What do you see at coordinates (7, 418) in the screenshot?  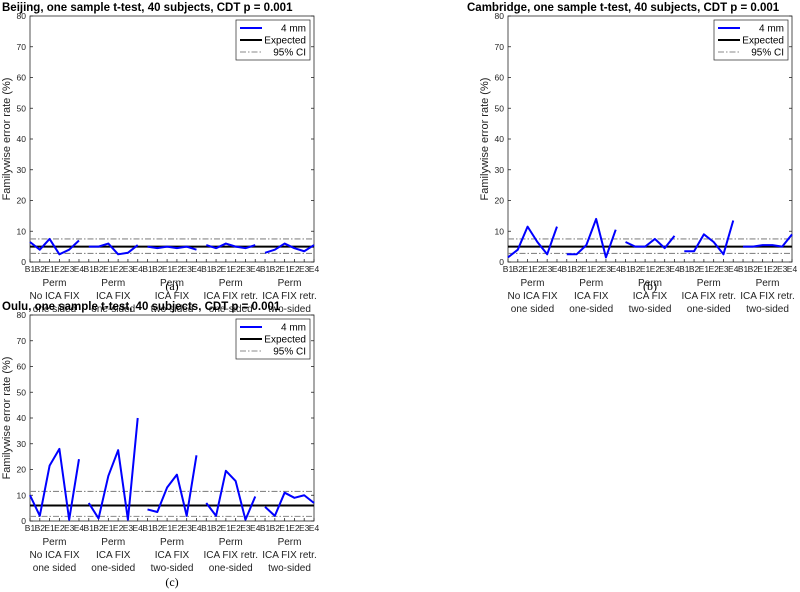 I see `y-axis-label: Familywise error rate (%)` at bounding box center [7, 418].